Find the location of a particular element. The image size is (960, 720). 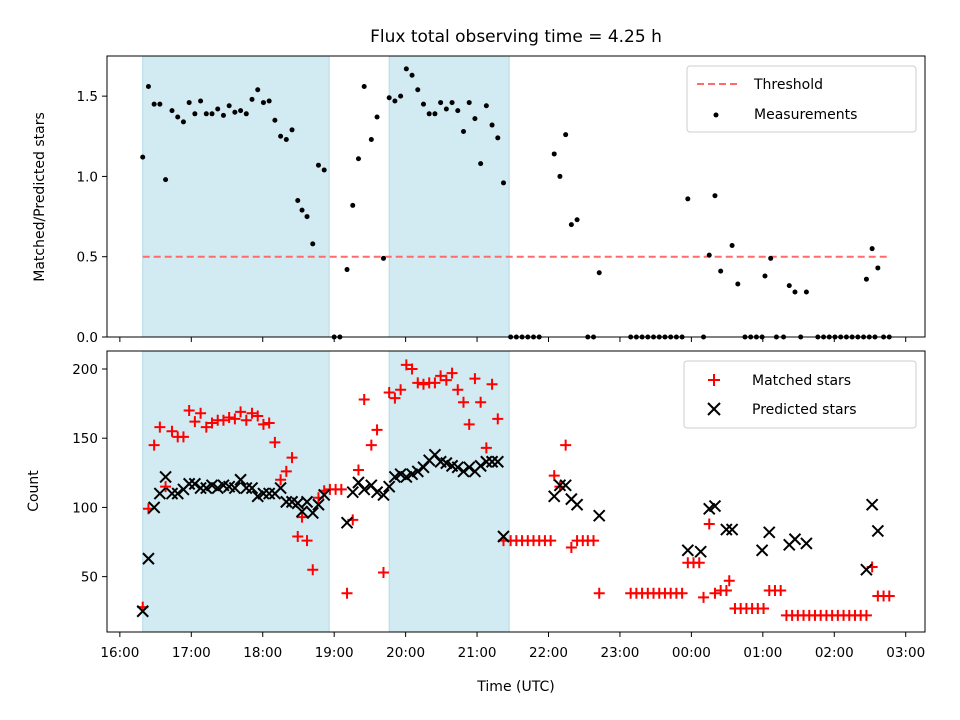

bottom-legend: Matched stars Predicted stars is located at coordinates (800, 394).